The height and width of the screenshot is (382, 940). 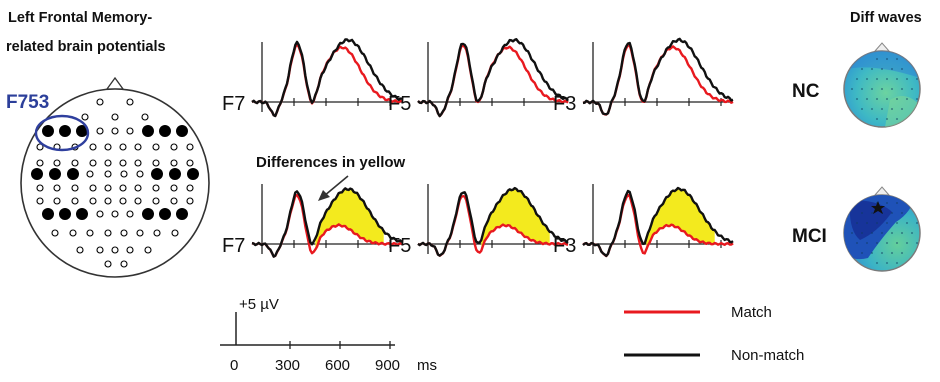 What do you see at coordinates (643, 76) in the screenshot?
I see `erp-panel-nc-f3: F3` at bounding box center [643, 76].